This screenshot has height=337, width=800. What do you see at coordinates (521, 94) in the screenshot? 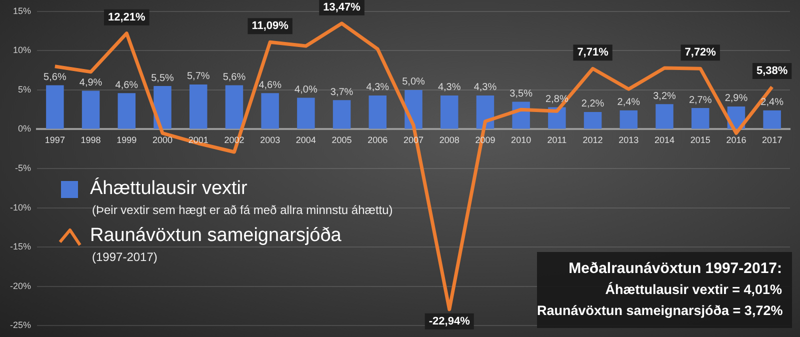
I see `data-label: 3,5%` at bounding box center [521, 94].